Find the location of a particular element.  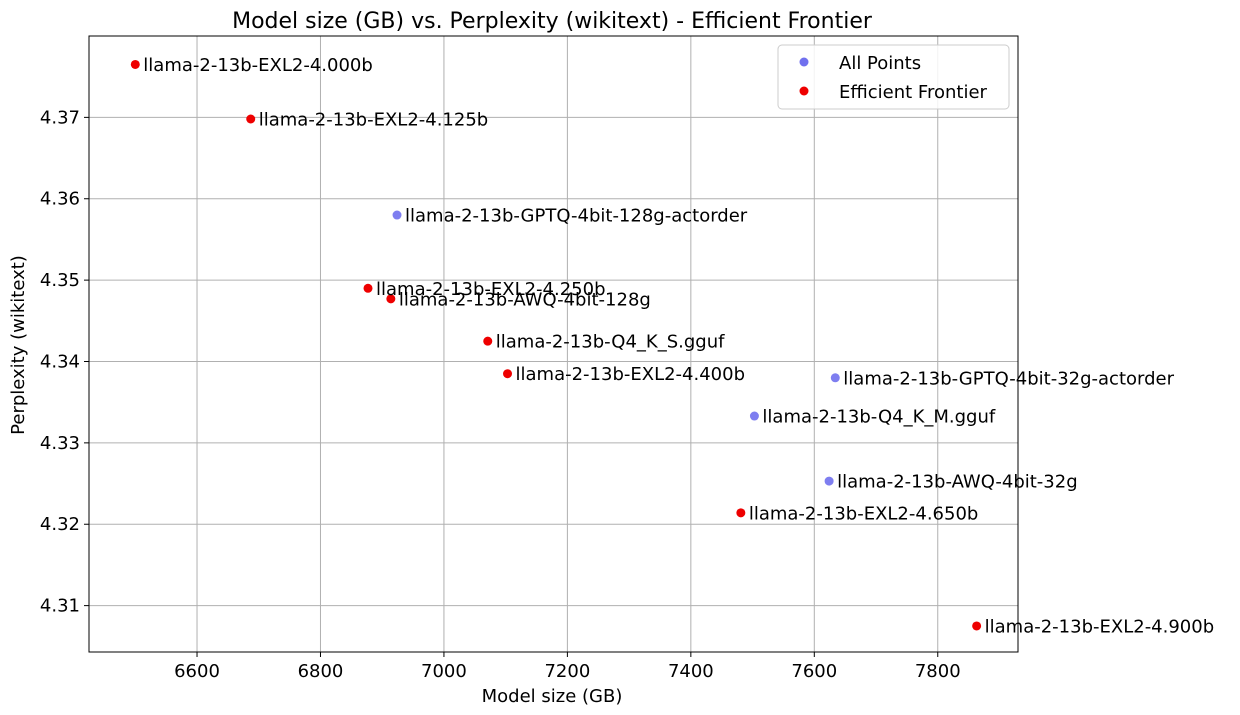

point-label: llama-2-13b-GPTQ-4bit-32g-actorder is located at coordinates (1008, 378).